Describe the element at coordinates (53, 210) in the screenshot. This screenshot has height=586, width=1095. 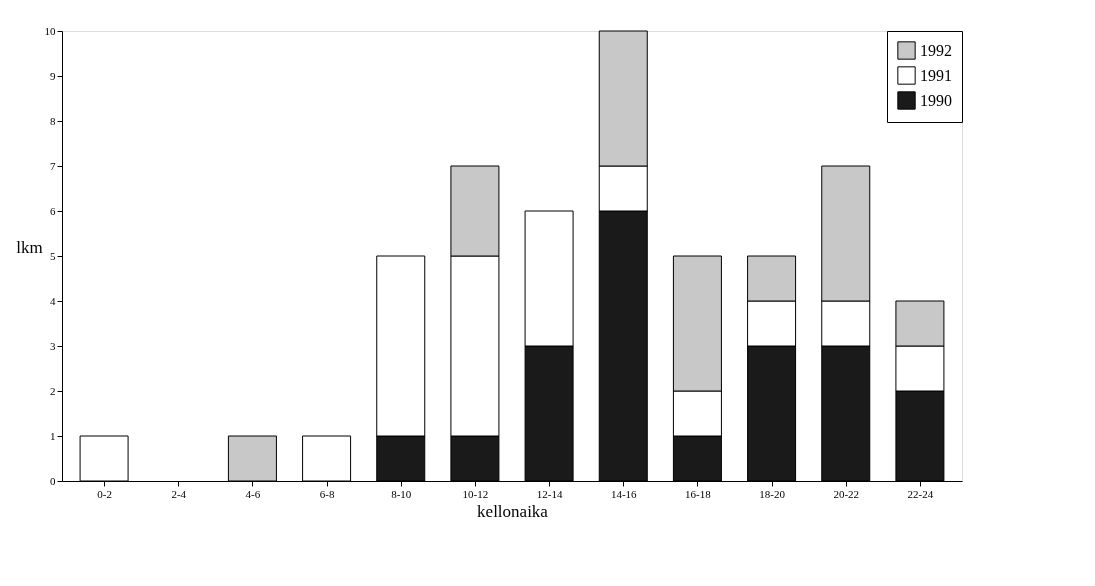
I see `y-tick-label: 6` at that location.